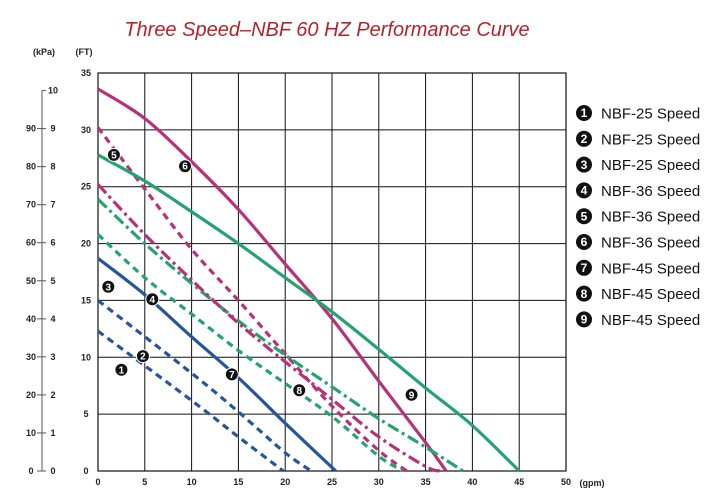  Describe the element at coordinates (192, 482) in the screenshot. I see `x-tick-label: 10` at that location.